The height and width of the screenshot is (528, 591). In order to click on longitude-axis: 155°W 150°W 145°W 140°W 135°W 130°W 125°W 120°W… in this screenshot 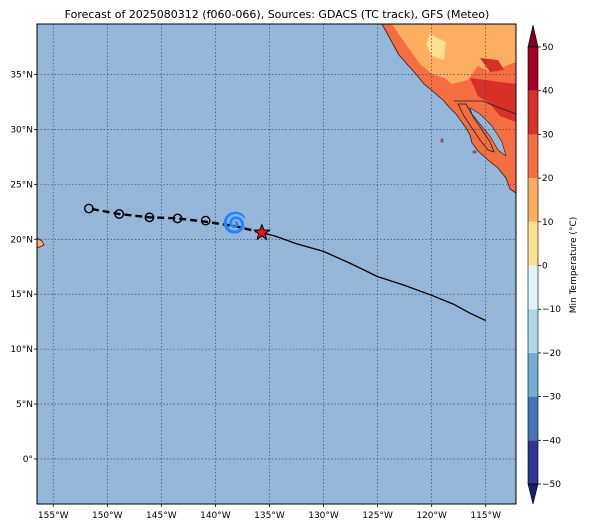, I will do `click(269, 512)`.